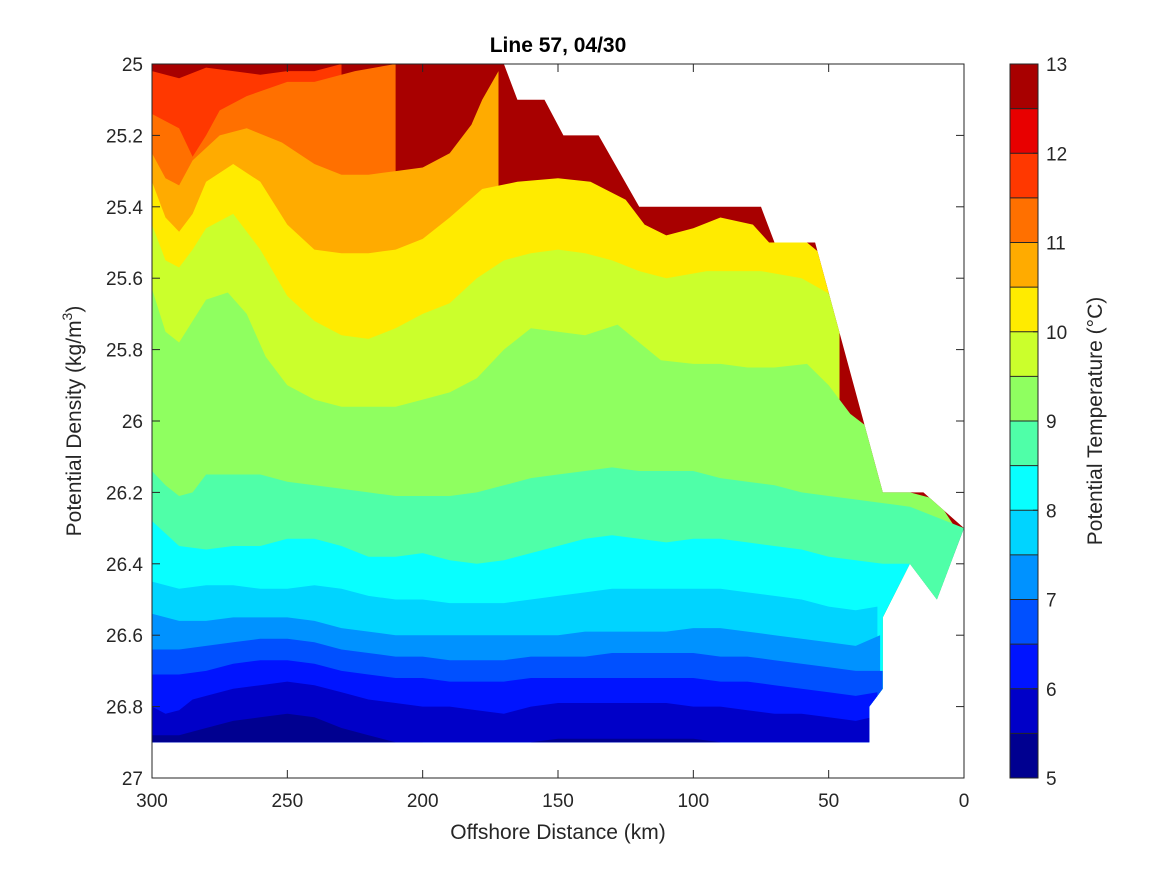  Describe the element at coordinates (124, 136) in the screenshot. I see `y-tick-label: 25.2` at that location.